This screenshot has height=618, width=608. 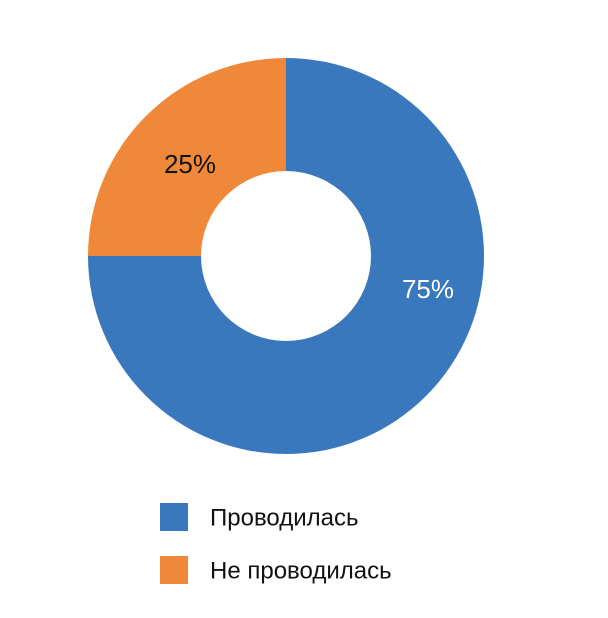 What do you see at coordinates (301, 570) in the screenshot?
I see `legend-label: Не проводилась` at bounding box center [301, 570].